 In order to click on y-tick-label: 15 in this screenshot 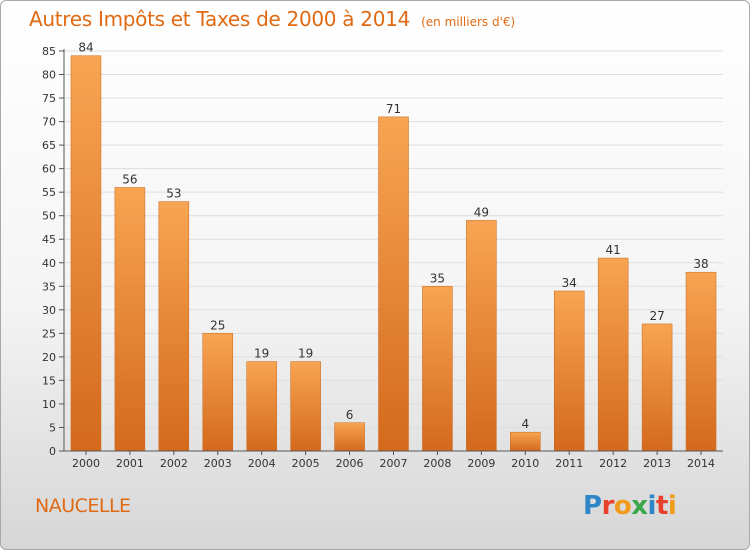, I will do `click(49, 380)`.